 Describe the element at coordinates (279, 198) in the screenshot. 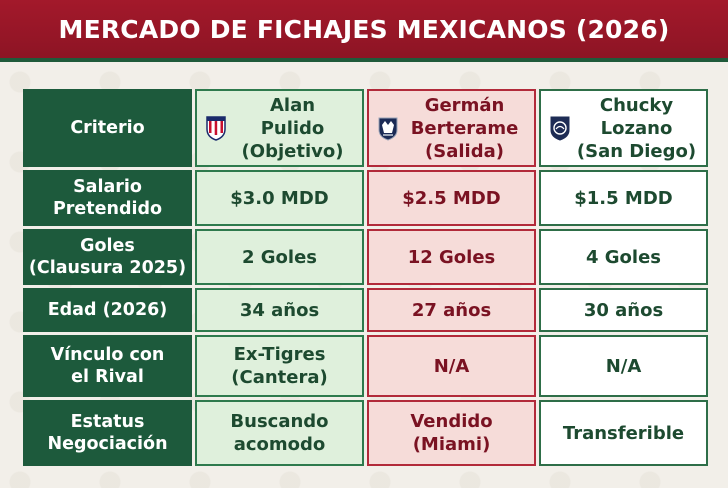

I see `cell-salario-pulido: $3.0 MDD` at that location.